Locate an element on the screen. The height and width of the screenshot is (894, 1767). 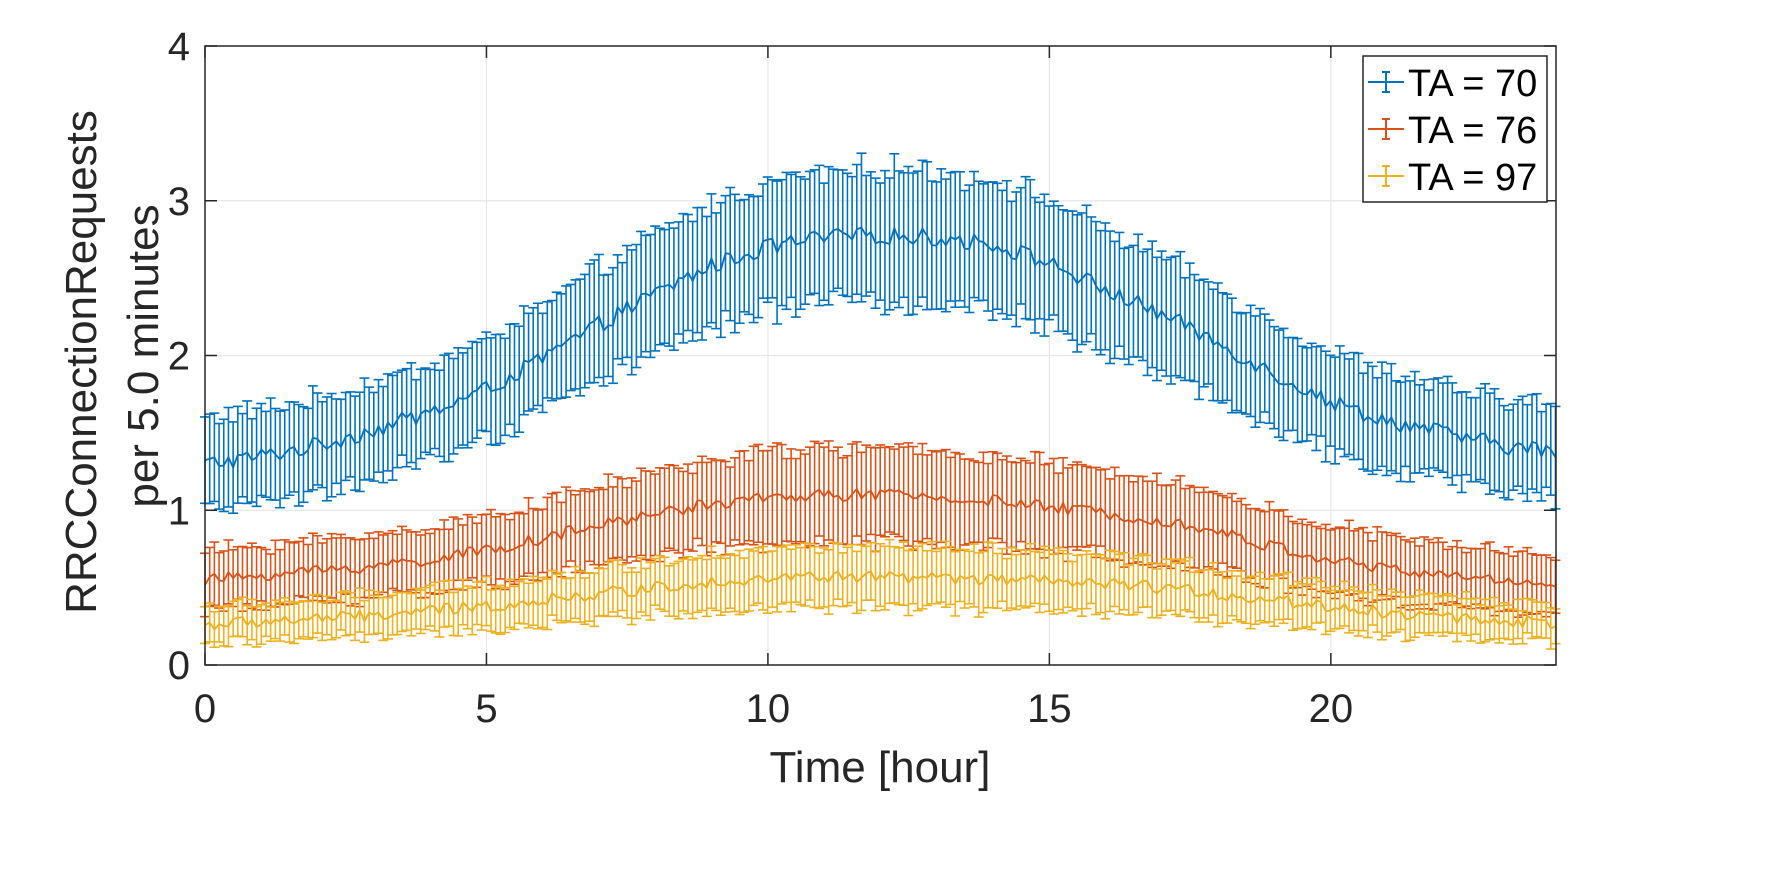
y-tick-label: 1 is located at coordinates (179, 511).